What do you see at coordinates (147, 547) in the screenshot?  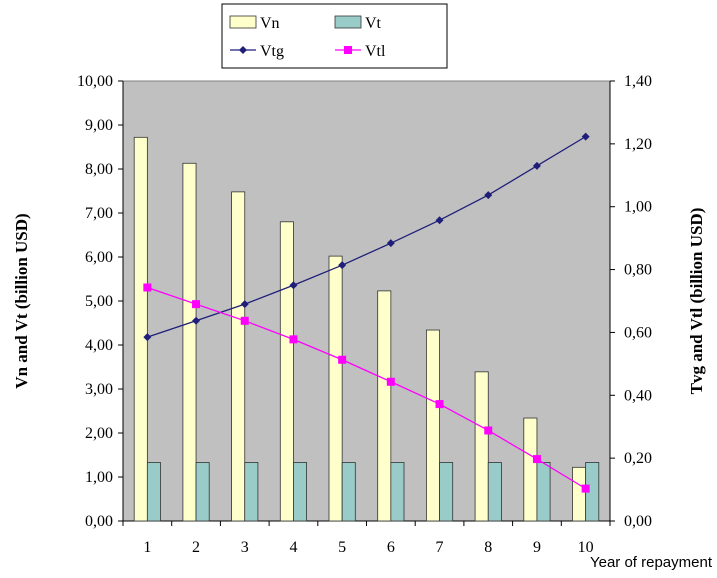 I see `x-tick-label: 1` at bounding box center [147, 547].